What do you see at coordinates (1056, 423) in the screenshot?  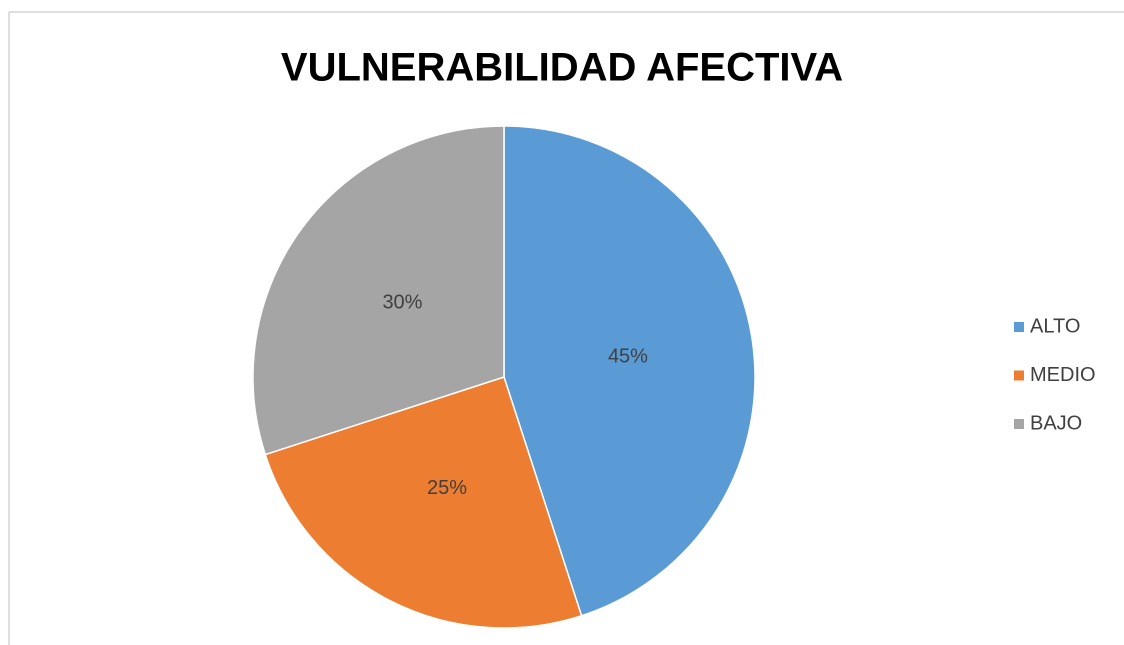 I see `legend-label: BAJO` at bounding box center [1056, 423].